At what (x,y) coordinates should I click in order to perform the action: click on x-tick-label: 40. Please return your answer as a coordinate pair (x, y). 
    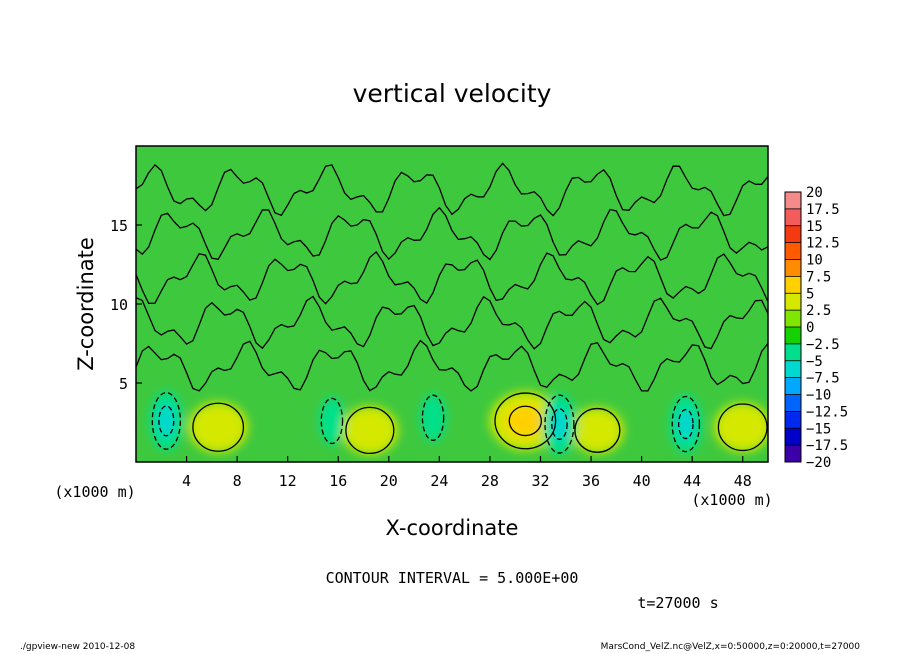
    Looking at the image, I should click on (642, 481).